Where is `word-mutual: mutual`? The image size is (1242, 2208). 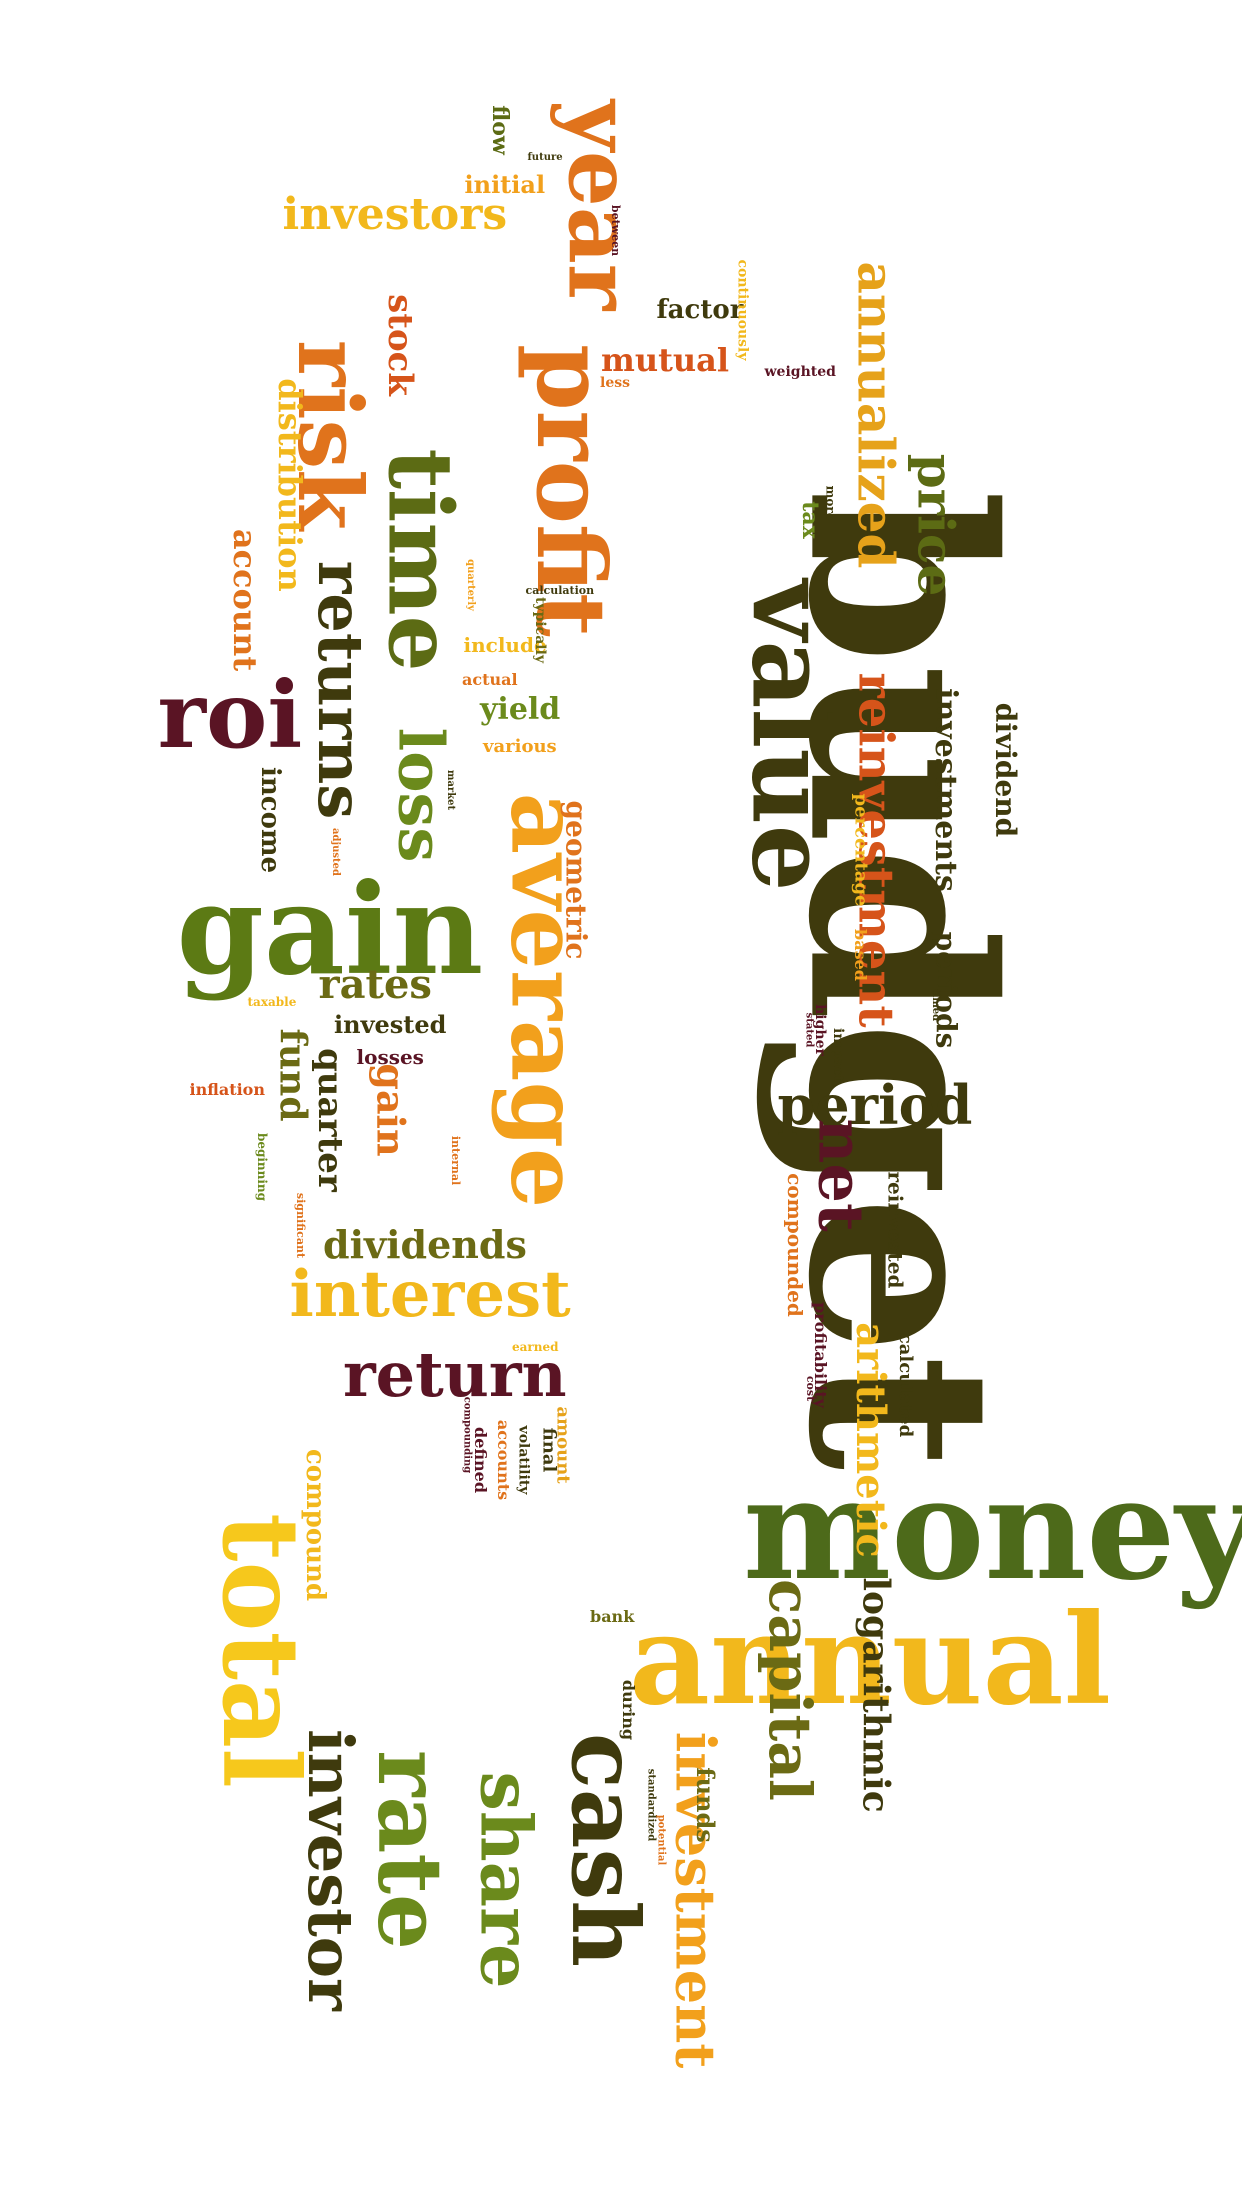 word-mutual: mutual is located at coordinates (665, 360).